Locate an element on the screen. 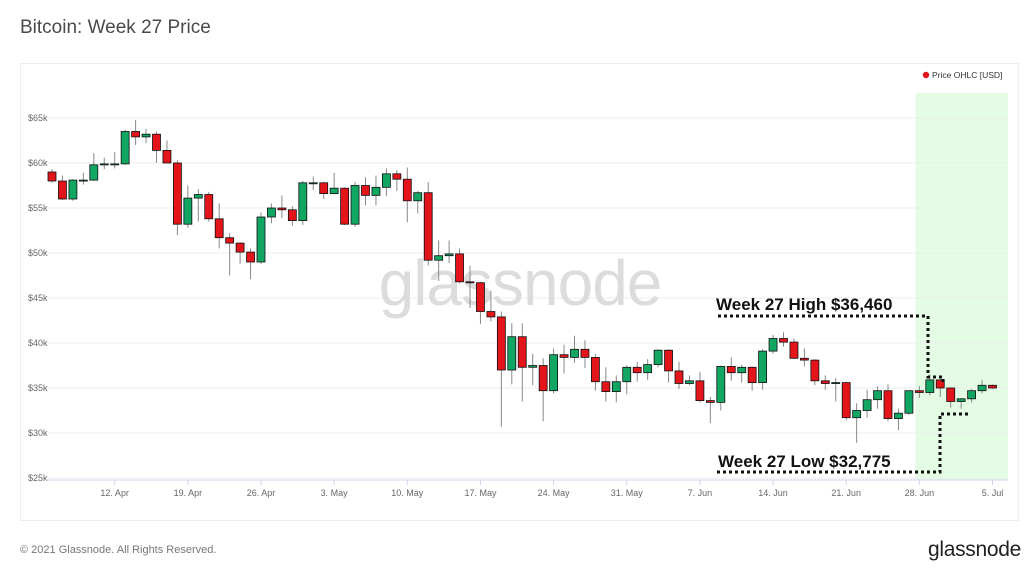 Image resolution: width=1035 pixels, height=573 pixels. y-tick-label: $30k is located at coordinates (38, 433).